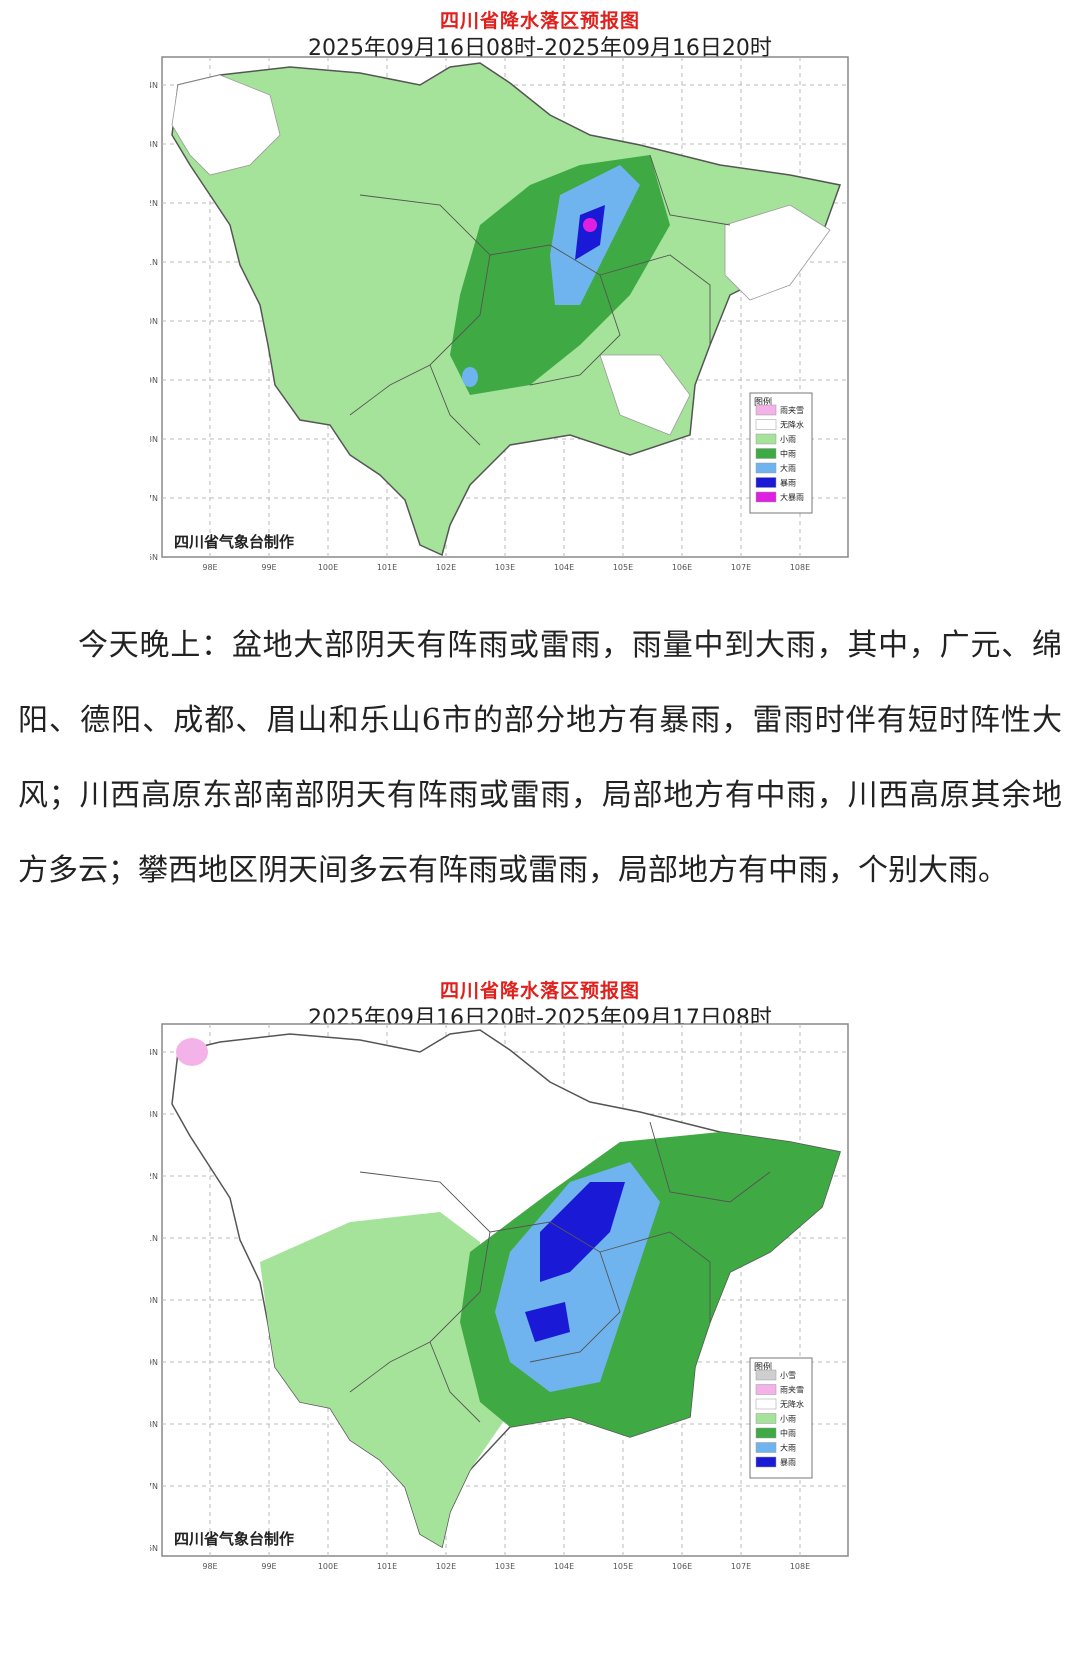 The width and height of the screenshot is (1080, 1666). What do you see at coordinates (788, 1375) in the screenshot?
I see `legend-label: 小雪` at bounding box center [788, 1375].